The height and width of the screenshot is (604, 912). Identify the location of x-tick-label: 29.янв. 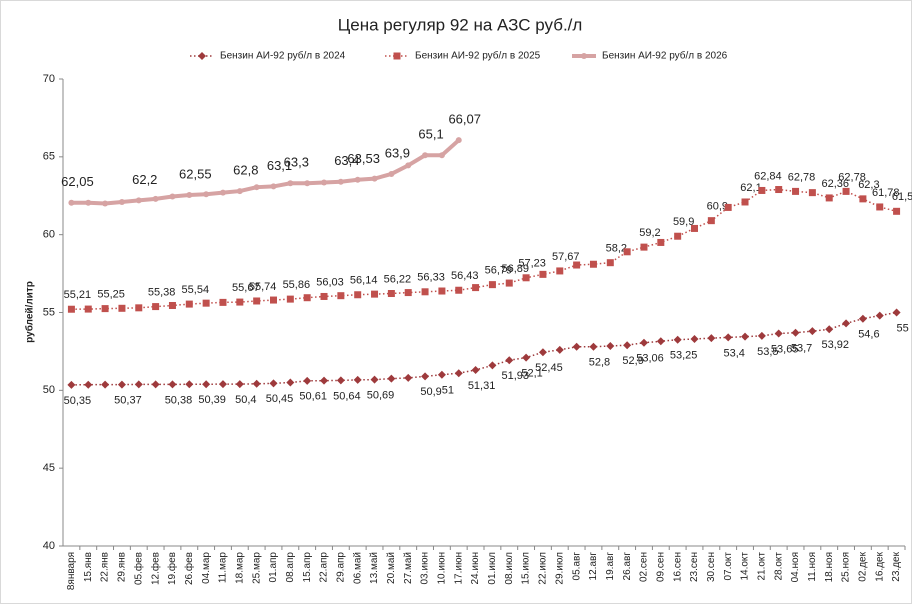
(122, 567).